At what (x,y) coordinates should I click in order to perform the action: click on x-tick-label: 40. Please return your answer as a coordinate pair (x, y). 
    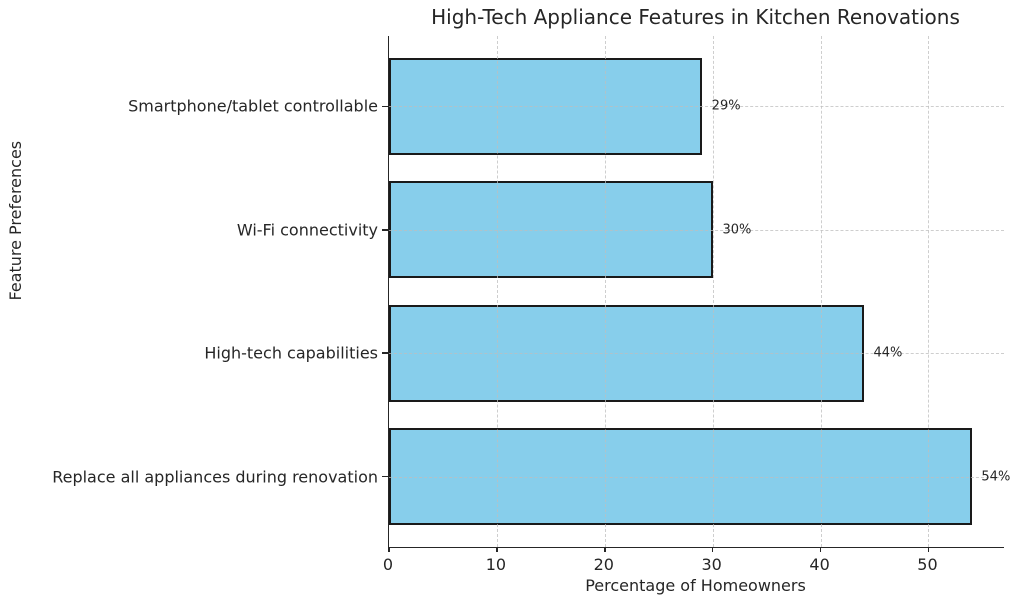
    Looking at the image, I should click on (819, 564).